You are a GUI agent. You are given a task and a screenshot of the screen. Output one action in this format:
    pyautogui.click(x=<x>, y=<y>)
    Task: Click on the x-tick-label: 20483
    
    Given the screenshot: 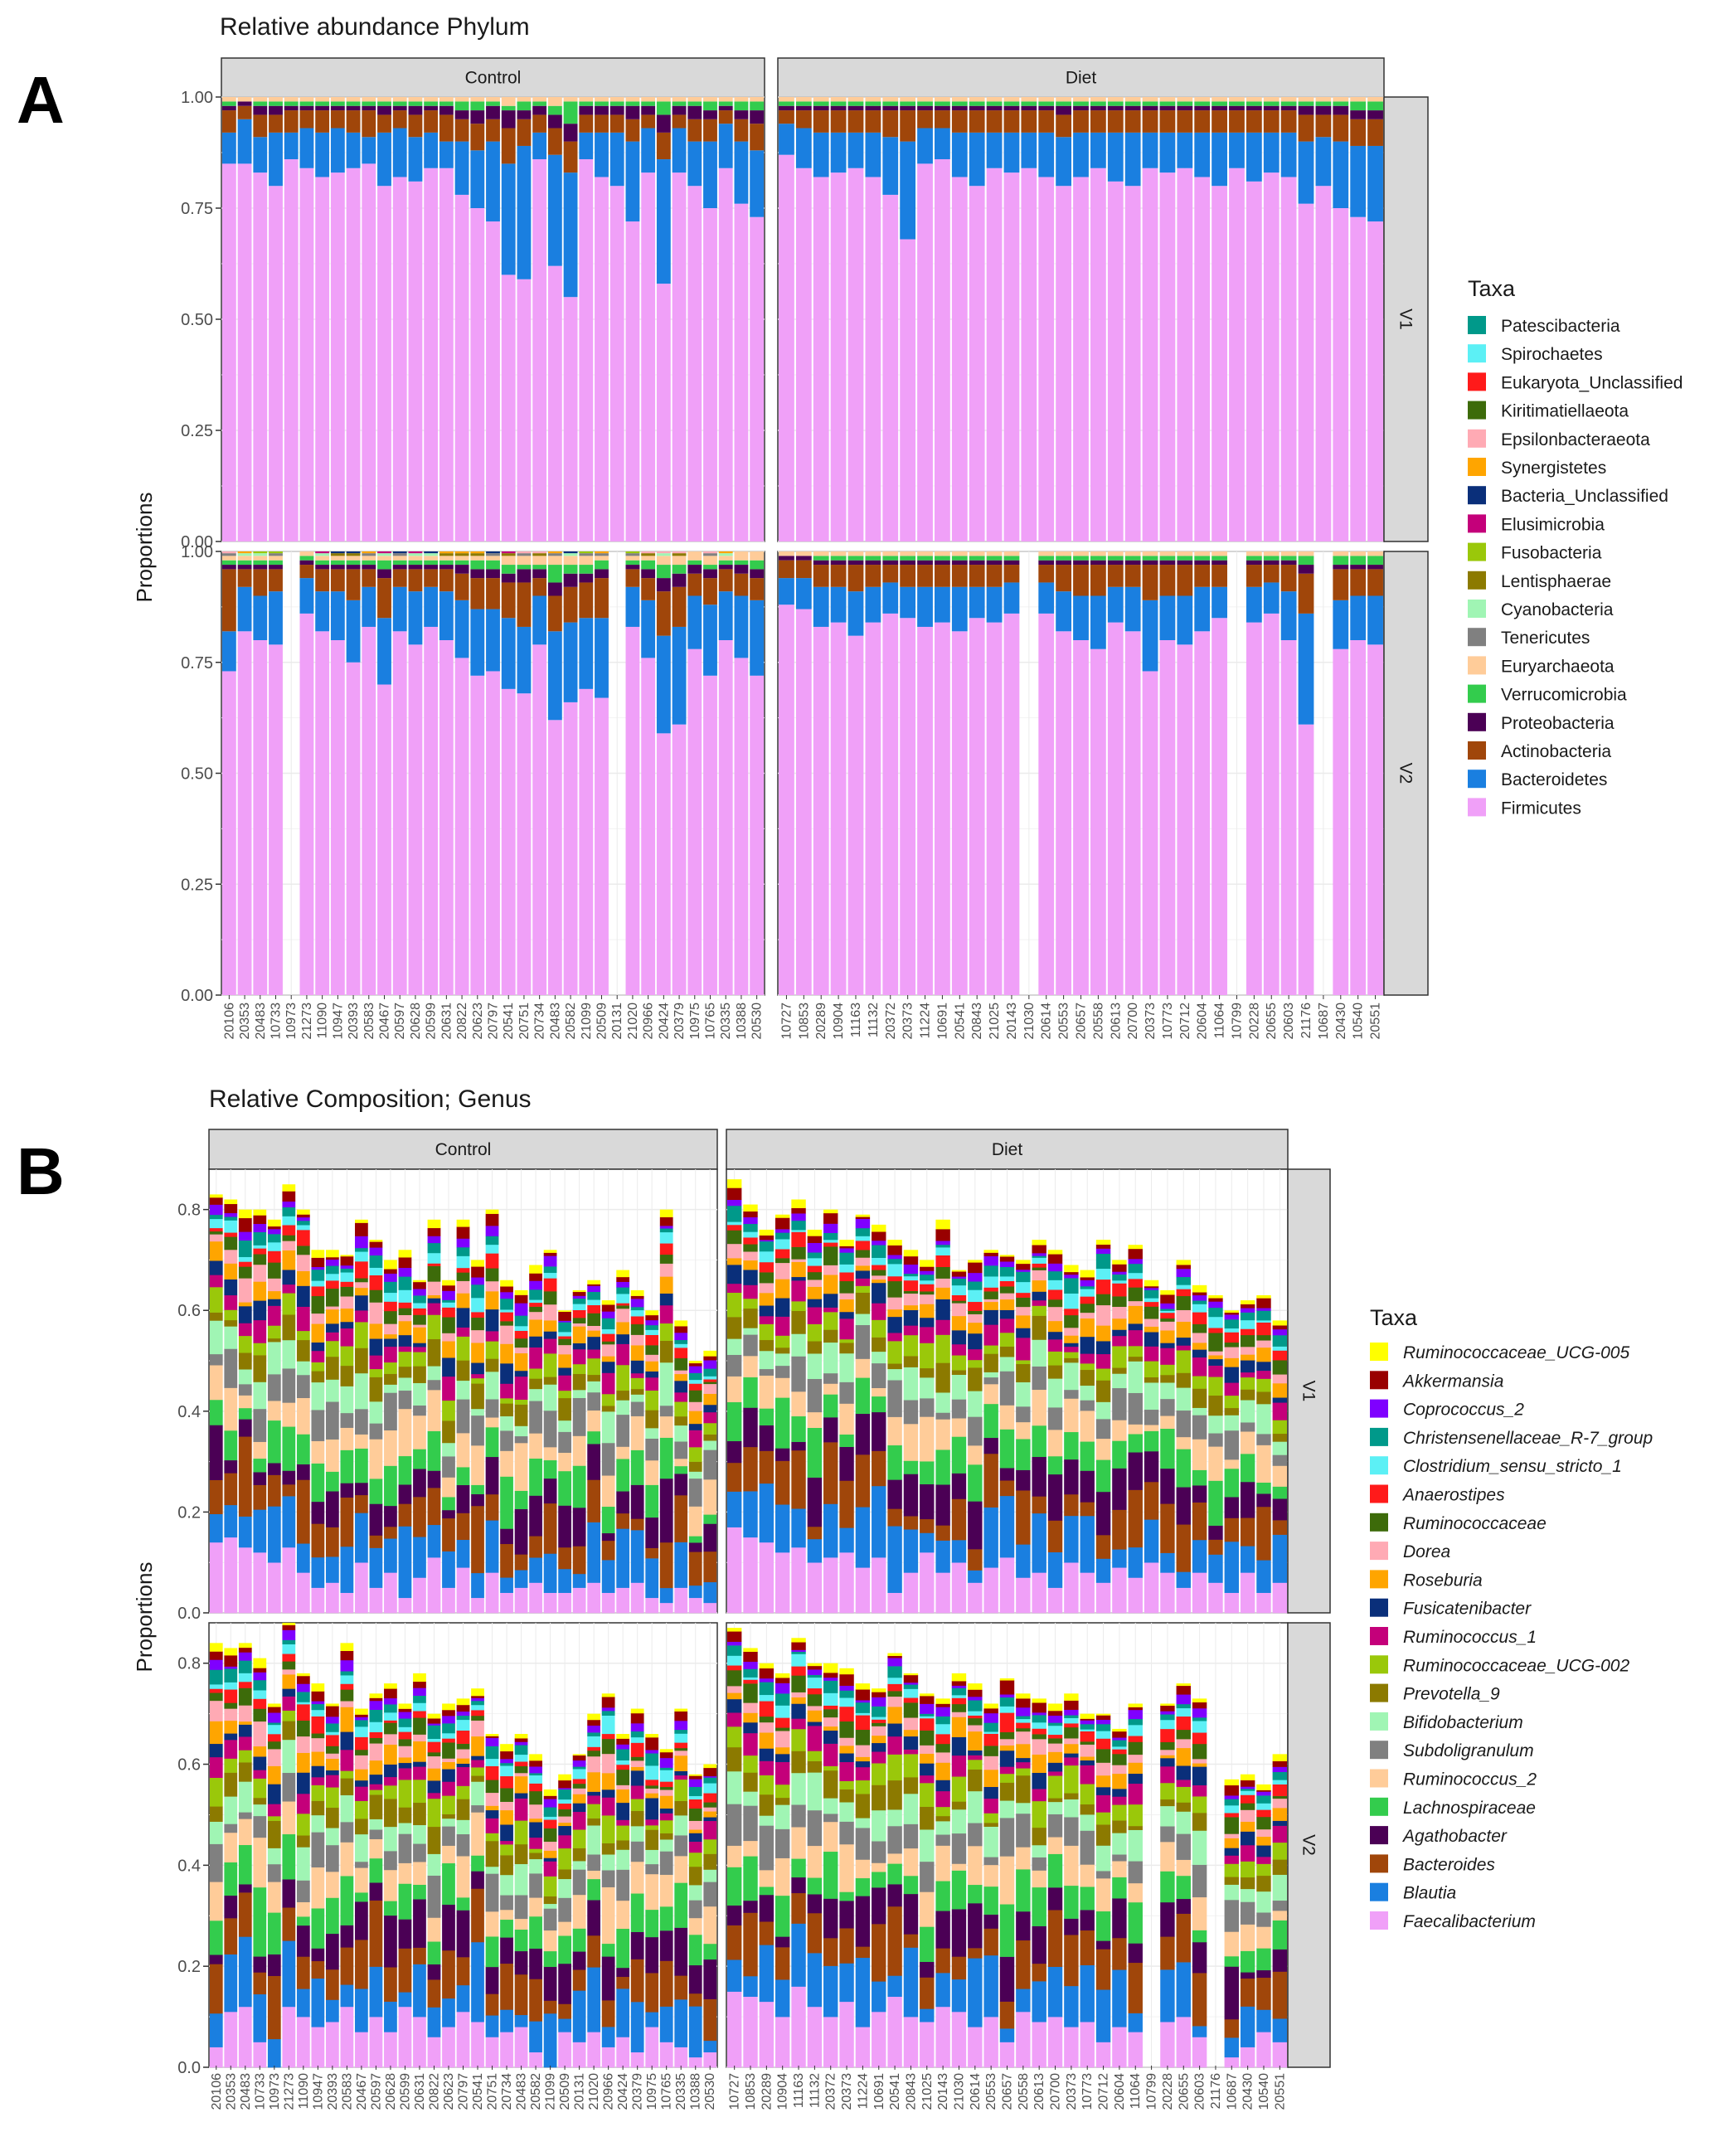 What is the action you would take?
    pyautogui.click(x=522, y=2091)
    